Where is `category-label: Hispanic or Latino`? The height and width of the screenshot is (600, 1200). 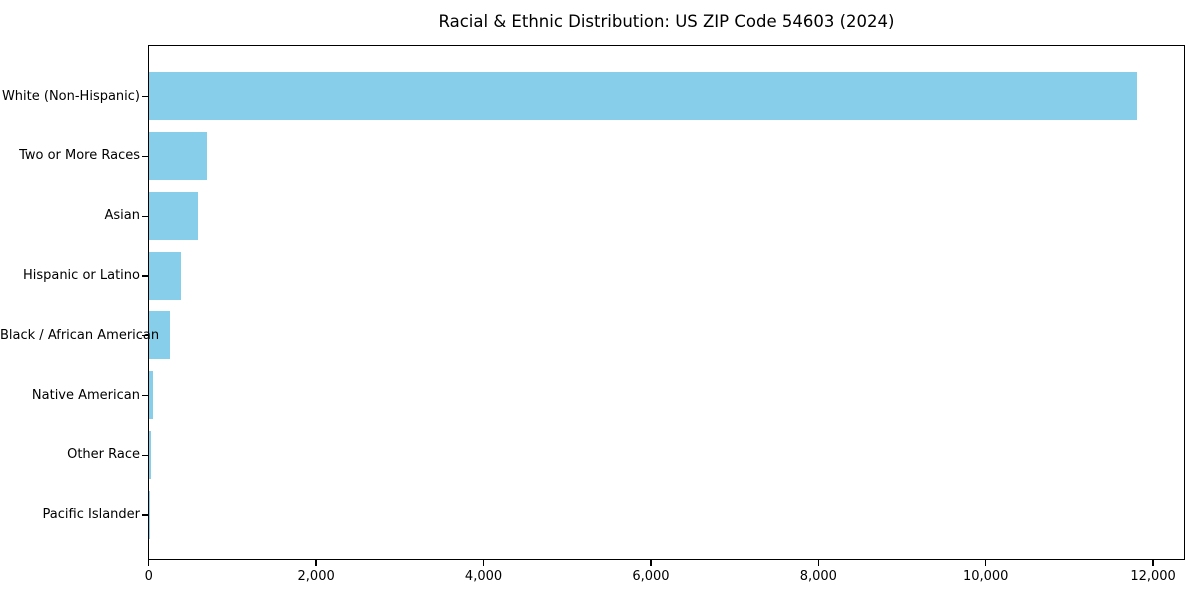 category-label: Hispanic or Latino is located at coordinates (81, 275).